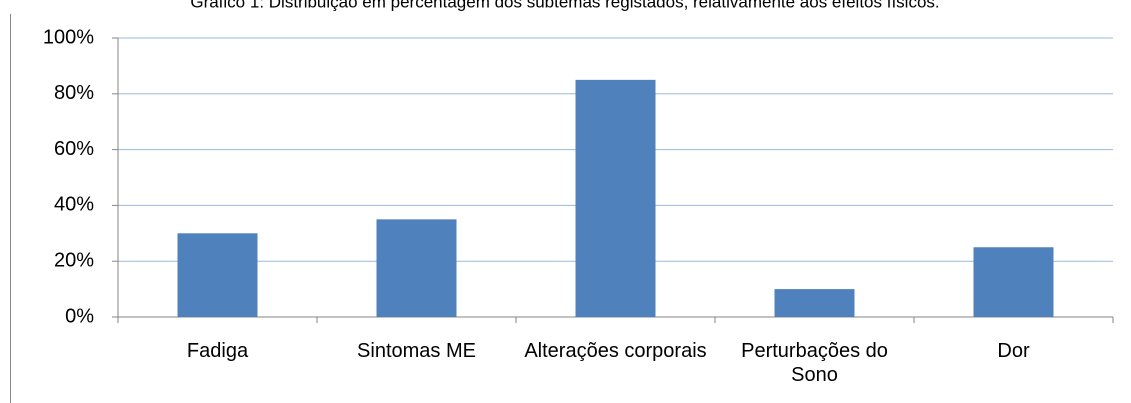  I want to click on y-tick-label: 80%, so click(74, 93).